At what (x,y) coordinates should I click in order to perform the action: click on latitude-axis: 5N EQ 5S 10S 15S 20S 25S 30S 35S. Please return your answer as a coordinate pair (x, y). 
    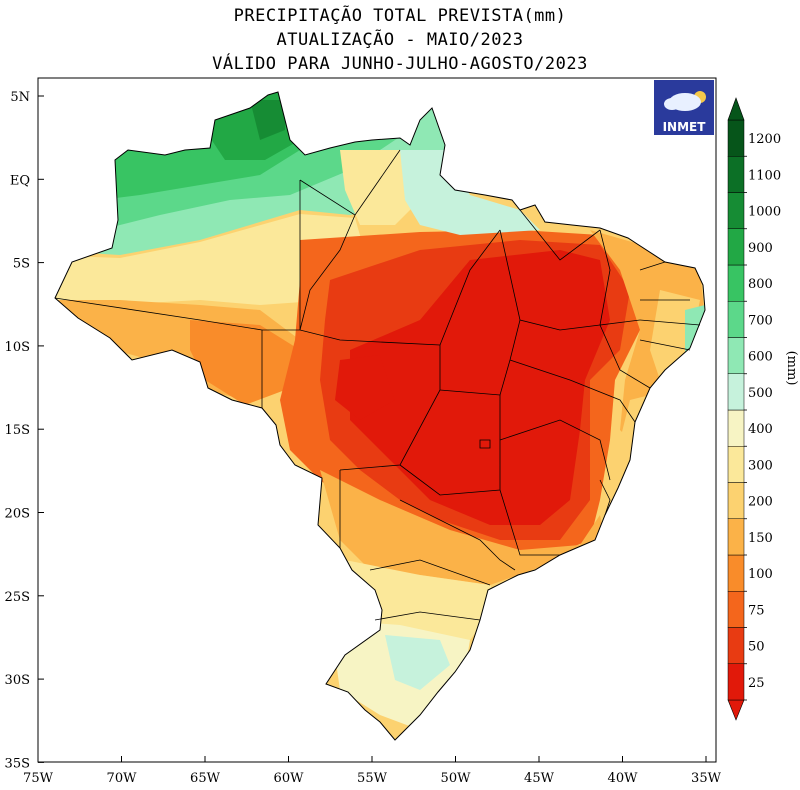
    Looking at the image, I should click on (24, 430).